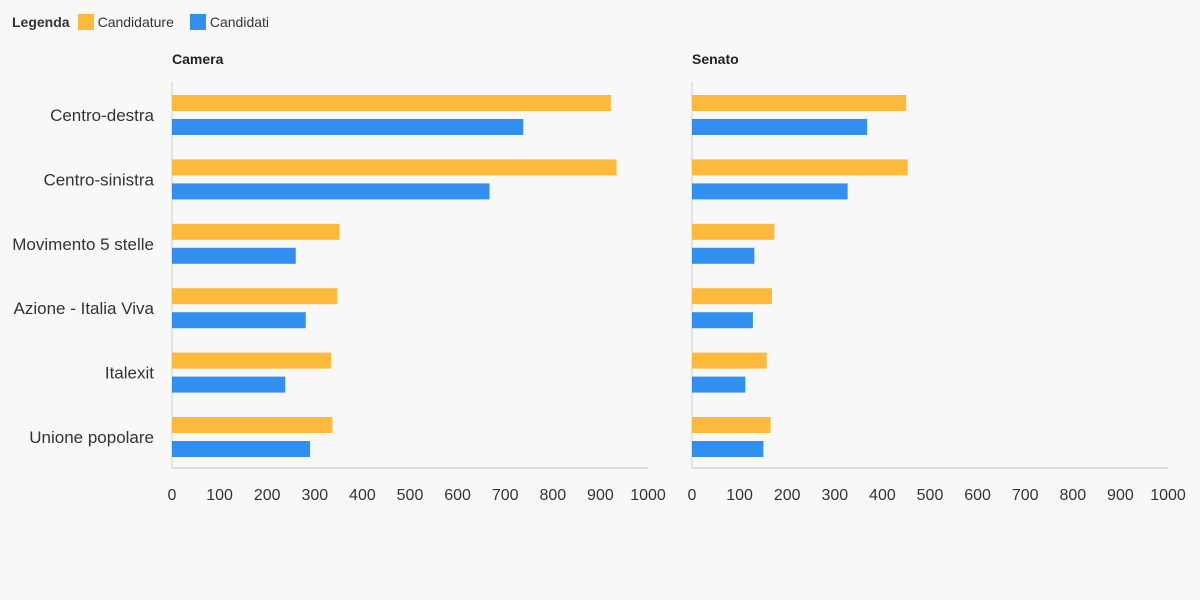 This screenshot has height=600, width=1200. Describe the element at coordinates (198, 59) in the screenshot. I see `panel-title-camera: Camera` at that location.